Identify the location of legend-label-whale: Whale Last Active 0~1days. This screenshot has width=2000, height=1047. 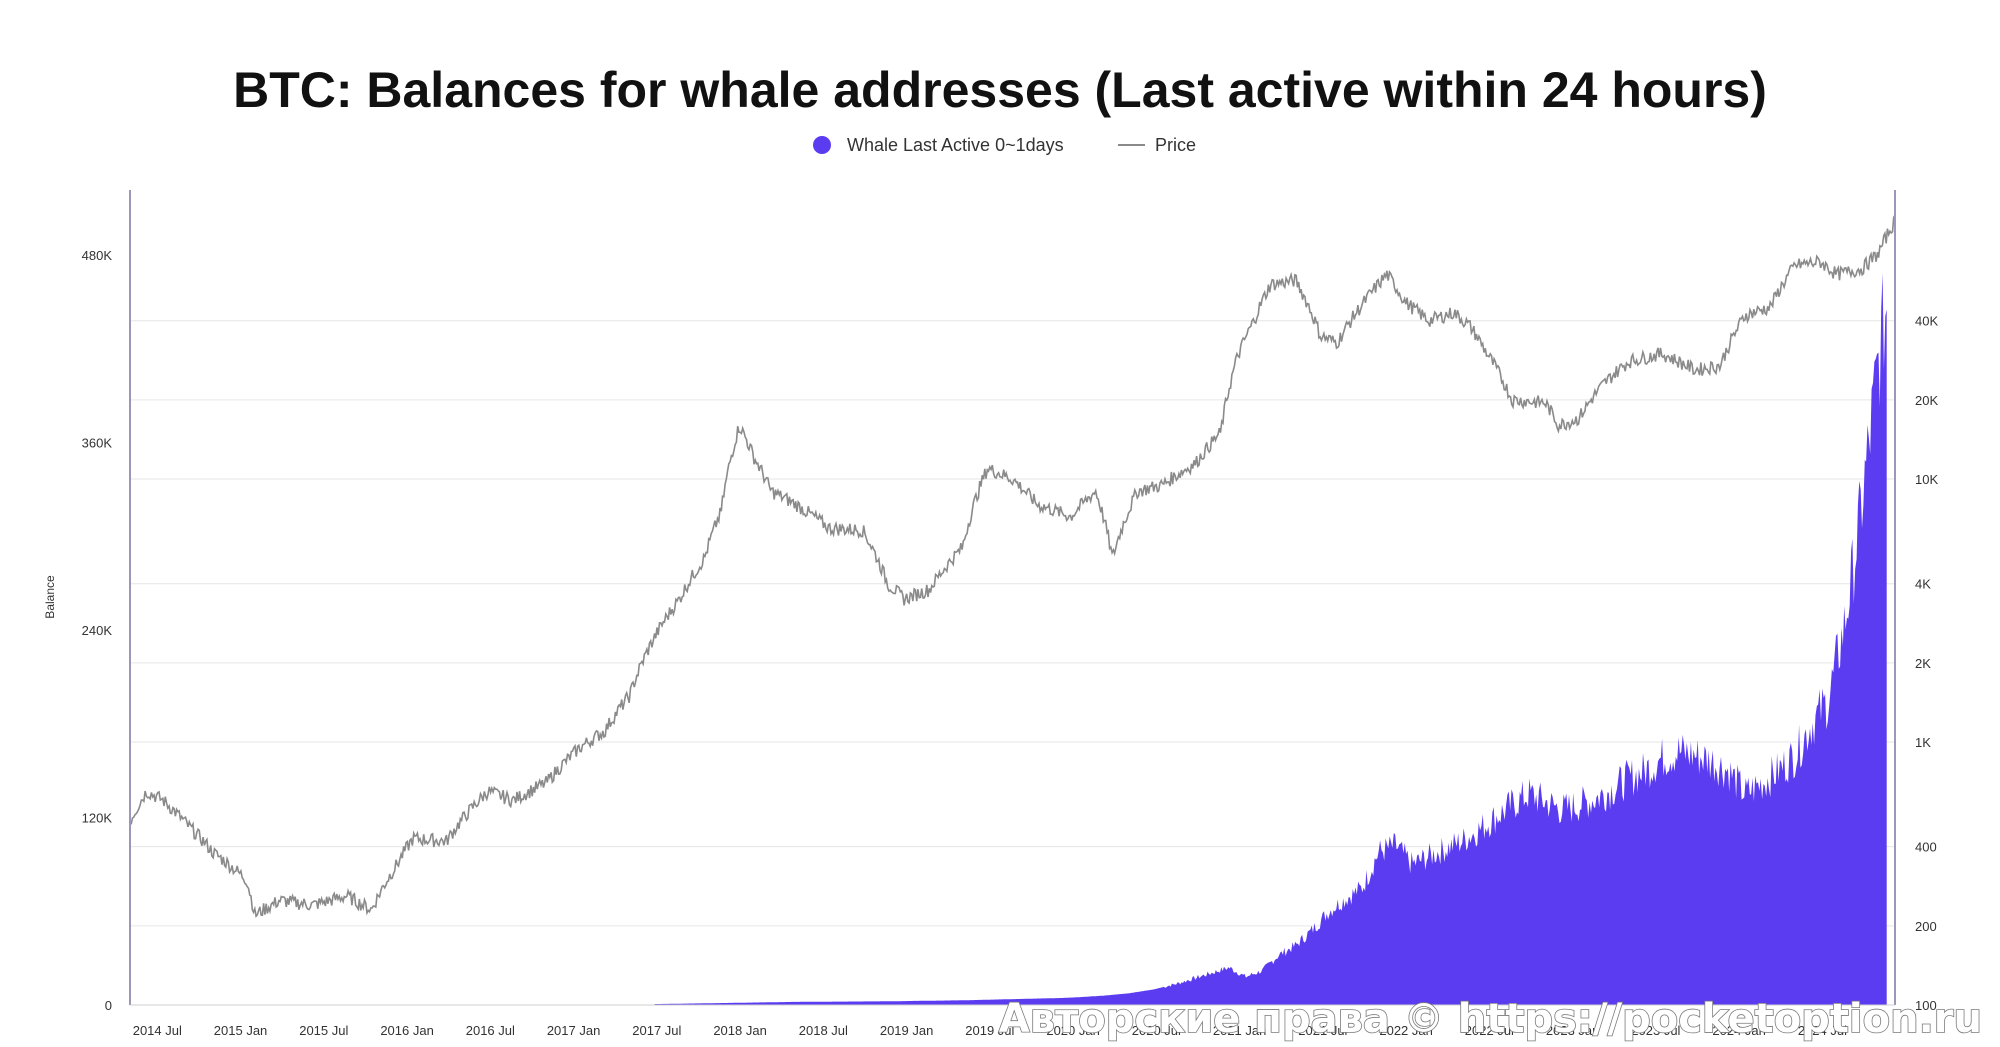
(955, 145).